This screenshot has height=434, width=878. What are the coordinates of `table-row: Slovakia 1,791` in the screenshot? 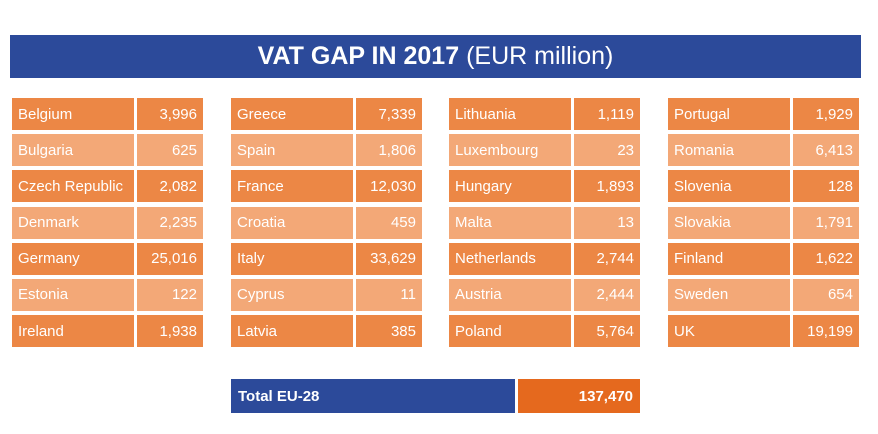 It's located at (763, 222).